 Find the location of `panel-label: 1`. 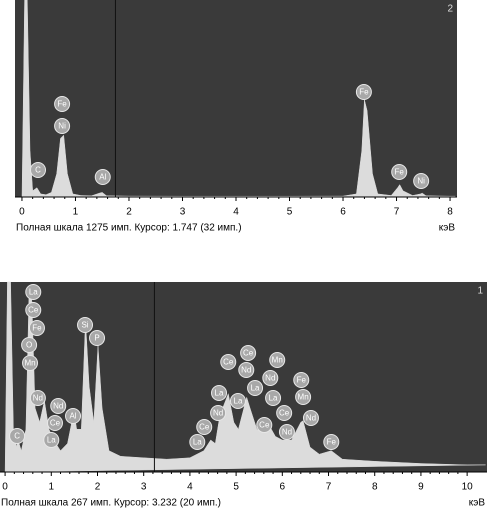

panel-label: 1 is located at coordinates (480, 291).